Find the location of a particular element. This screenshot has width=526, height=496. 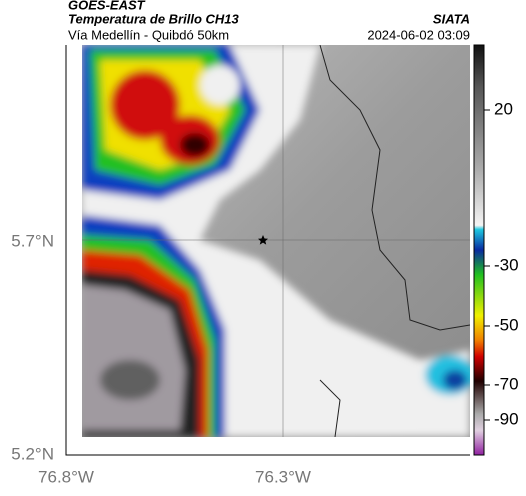

x-label: 76.3°W is located at coordinates (283, 476).